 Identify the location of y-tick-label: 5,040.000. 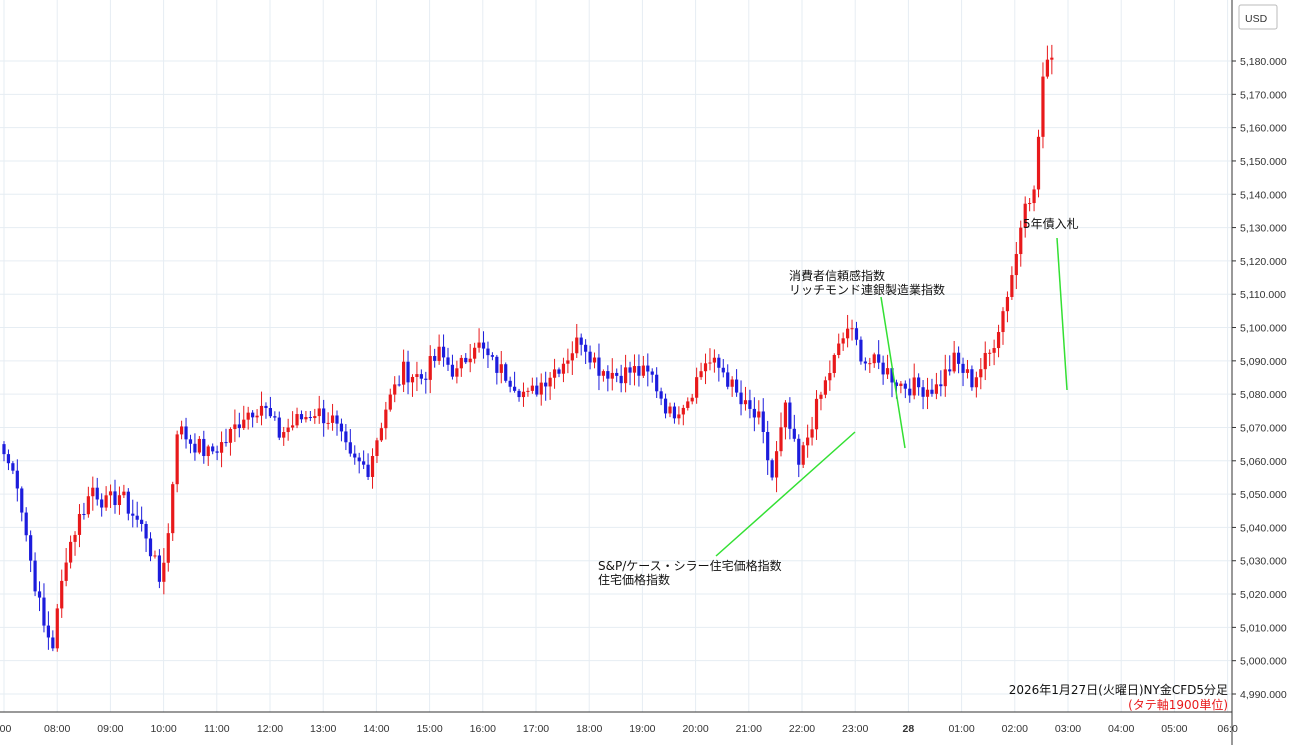
(1263, 528).